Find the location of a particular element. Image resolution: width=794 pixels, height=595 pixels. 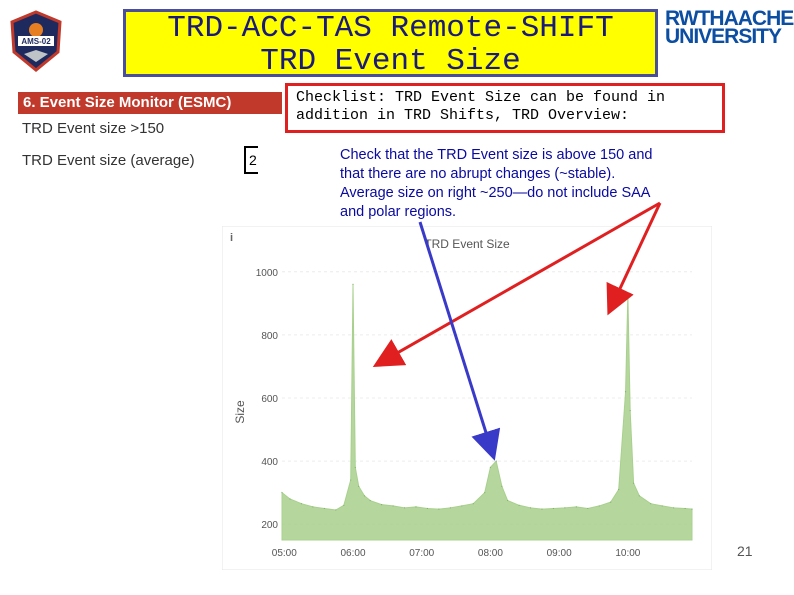

rwth-logo: RWTHAACHEN UNIVERSITY is located at coordinates (729, 28).